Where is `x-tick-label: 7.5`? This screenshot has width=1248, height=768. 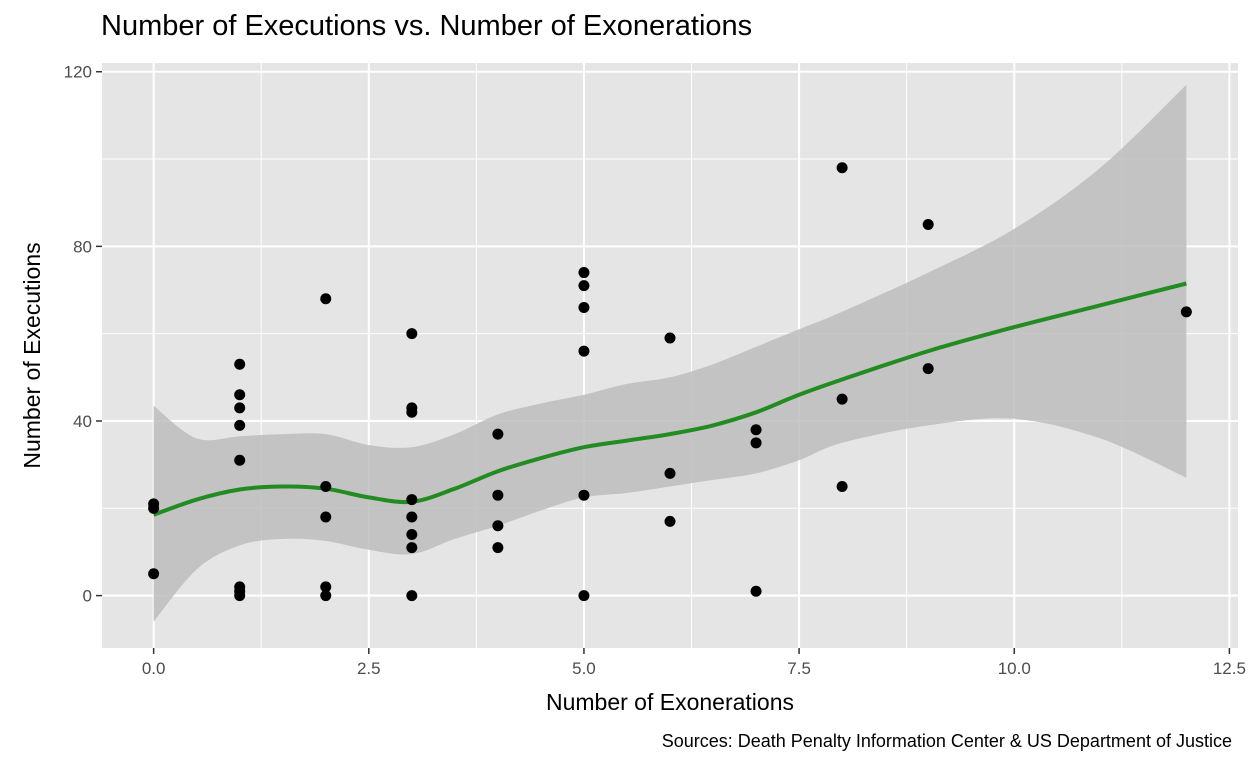 x-tick-label: 7.5 is located at coordinates (799, 668).